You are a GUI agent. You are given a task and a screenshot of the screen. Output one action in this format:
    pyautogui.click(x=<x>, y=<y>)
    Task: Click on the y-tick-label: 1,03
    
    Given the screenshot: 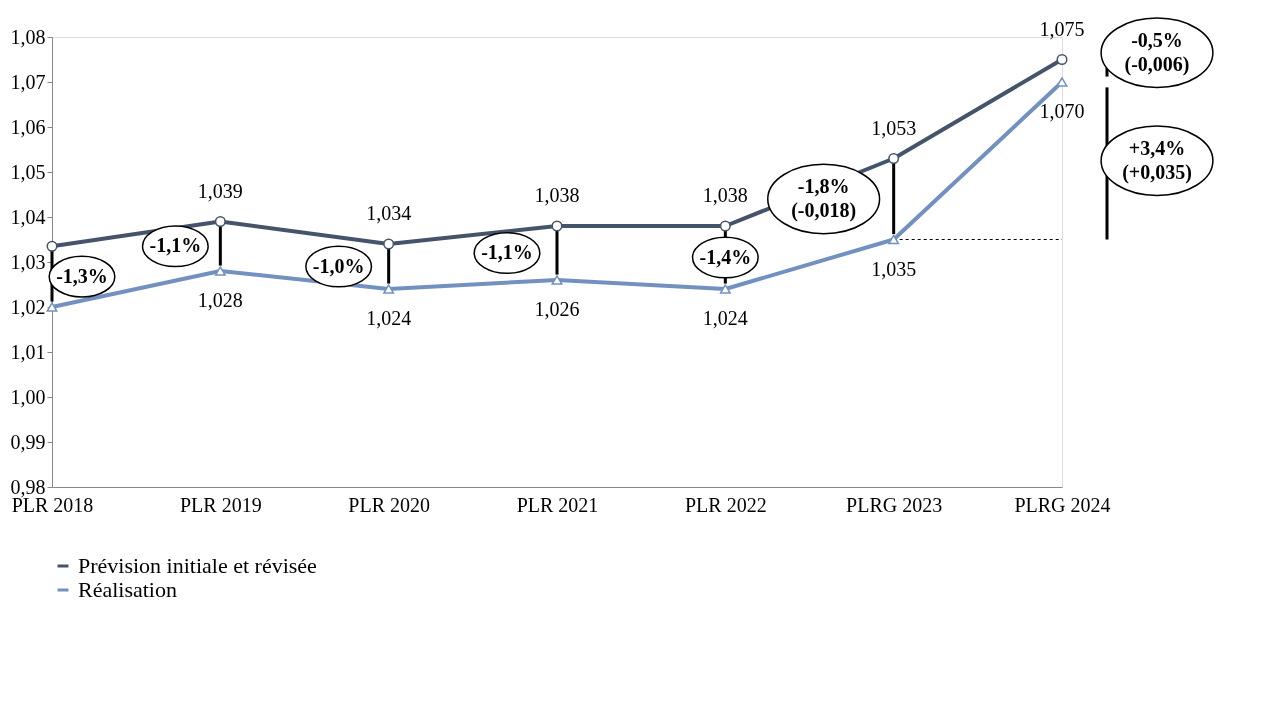 What is the action you would take?
    pyautogui.click(x=28, y=261)
    